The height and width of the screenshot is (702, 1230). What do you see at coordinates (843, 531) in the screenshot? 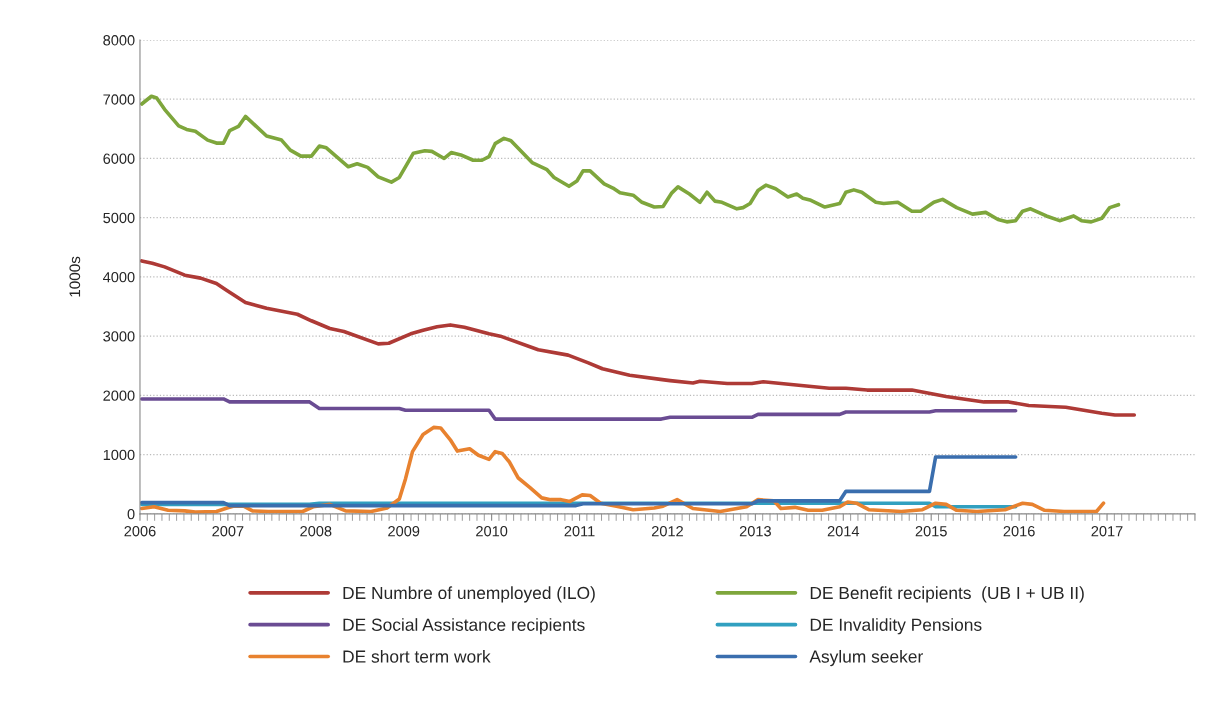
I see `x-tick-label: 2014` at bounding box center [843, 531].